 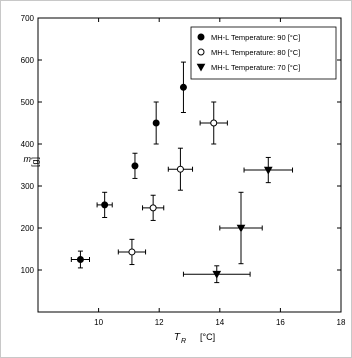 What do you see at coordinates (28, 102) in the screenshot?
I see `y-tick-label: 500` at bounding box center [28, 102].